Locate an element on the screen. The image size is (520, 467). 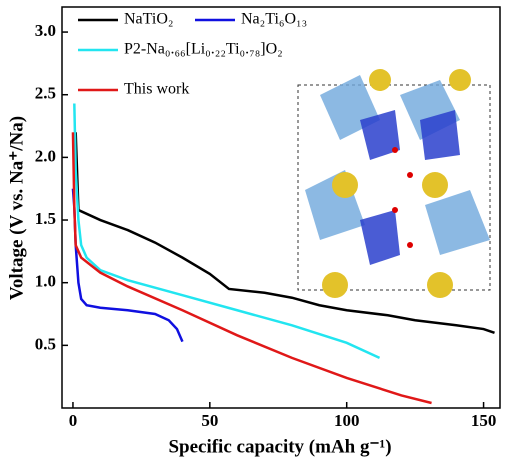
y-axis-label: Voltage (V vs. Na⁺/Na) is located at coordinates (16, 208).